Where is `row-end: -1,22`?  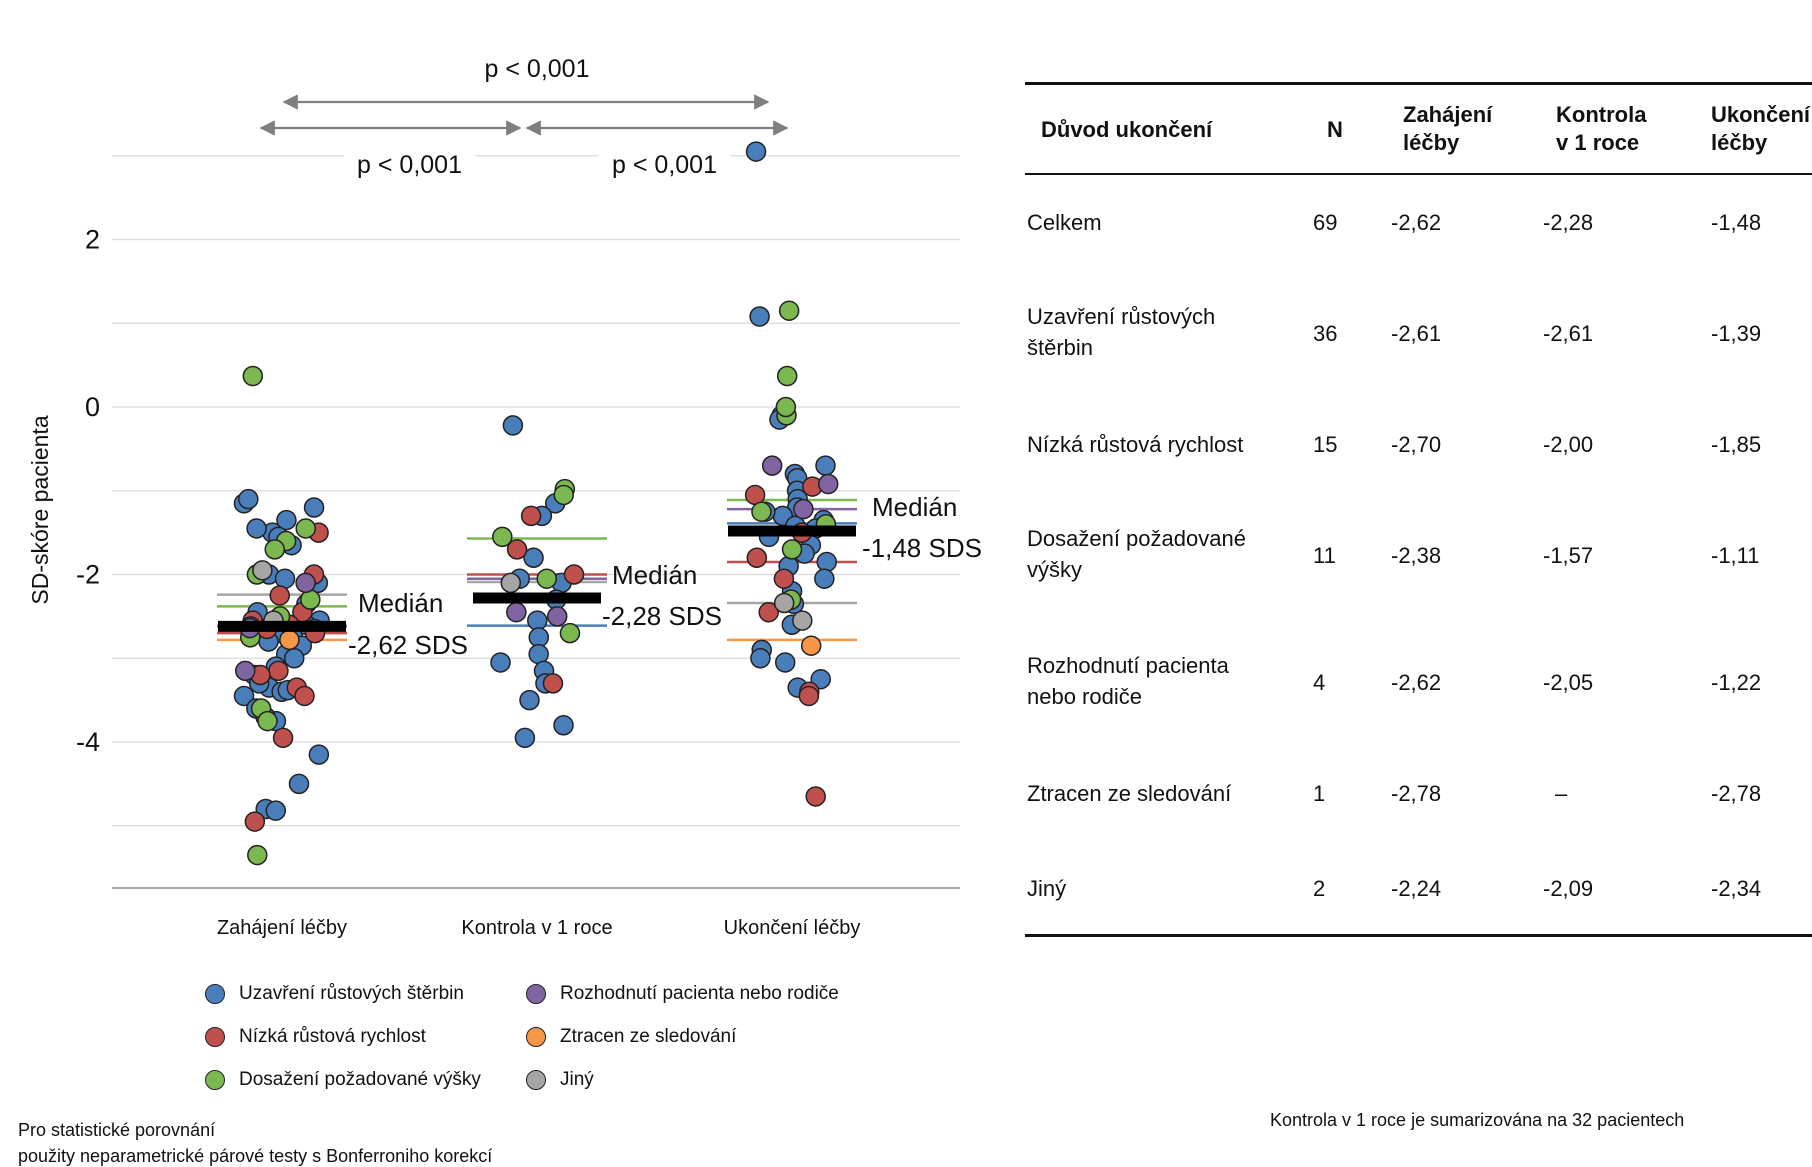 row-end: -1,22 is located at coordinates (1736, 682).